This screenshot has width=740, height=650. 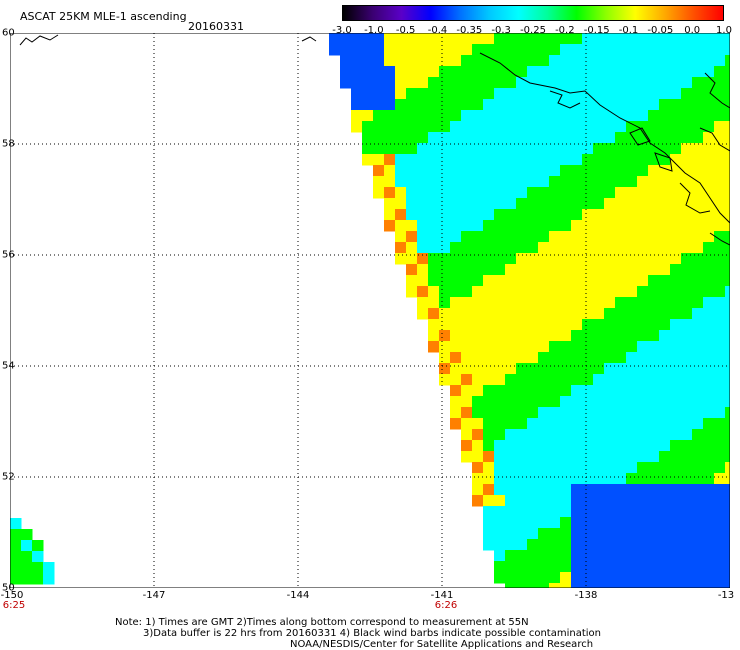 What do you see at coordinates (719, 239) in the screenshot?
I see `coastline-segment` at bounding box center [719, 239].